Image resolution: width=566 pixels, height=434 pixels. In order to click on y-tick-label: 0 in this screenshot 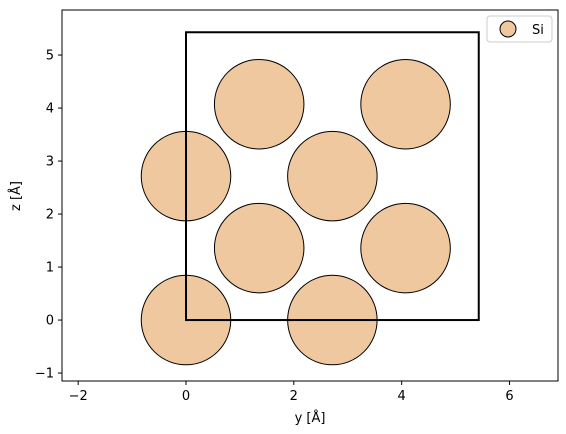, I will do `click(50, 321)`.